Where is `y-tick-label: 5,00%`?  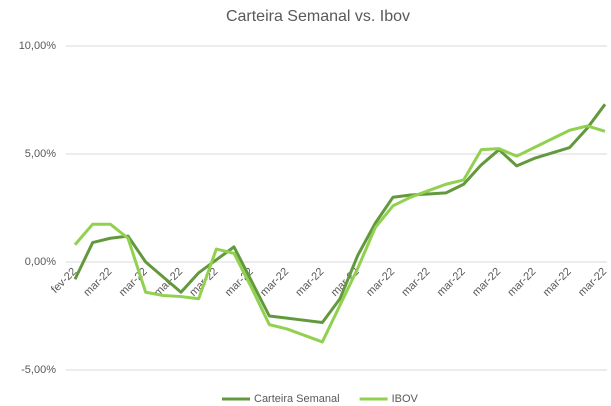
y-tick-label: 5,00% is located at coordinates (40, 154).